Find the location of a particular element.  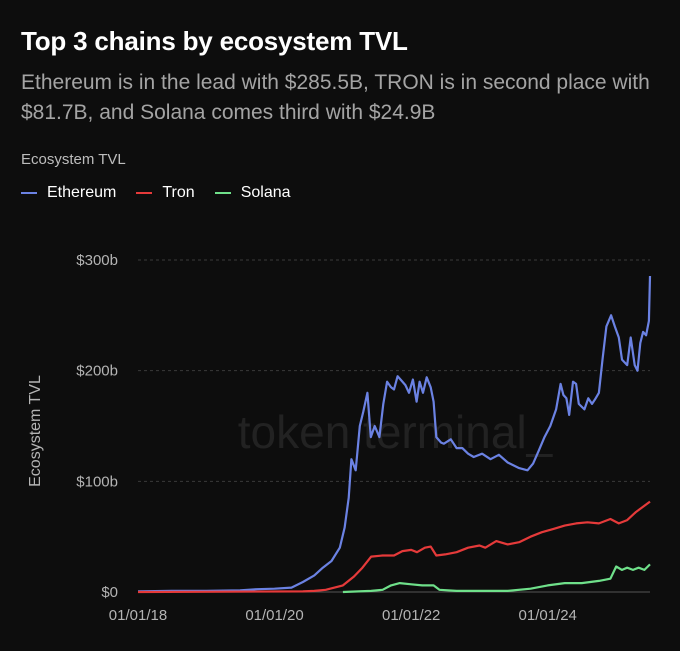

x-tick-label: 01/01/20 is located at coordinates (274, 615).